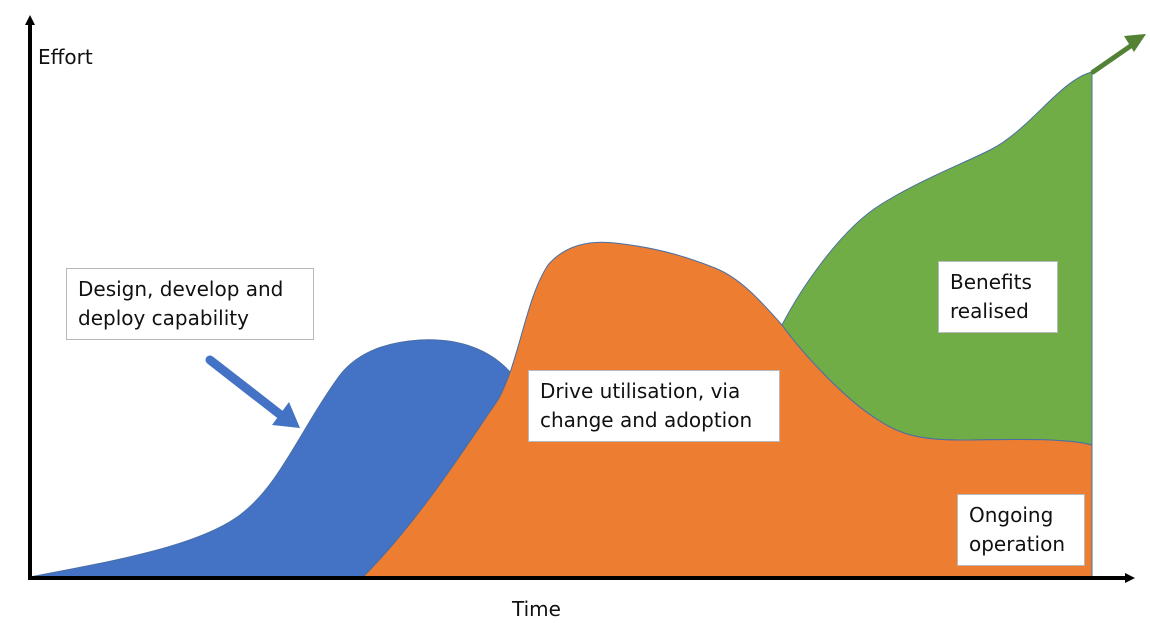  Describe the element at coordinates (190, 304) in the screenshot. I see `callout-design: Design, develop and deploy capability` at that location.